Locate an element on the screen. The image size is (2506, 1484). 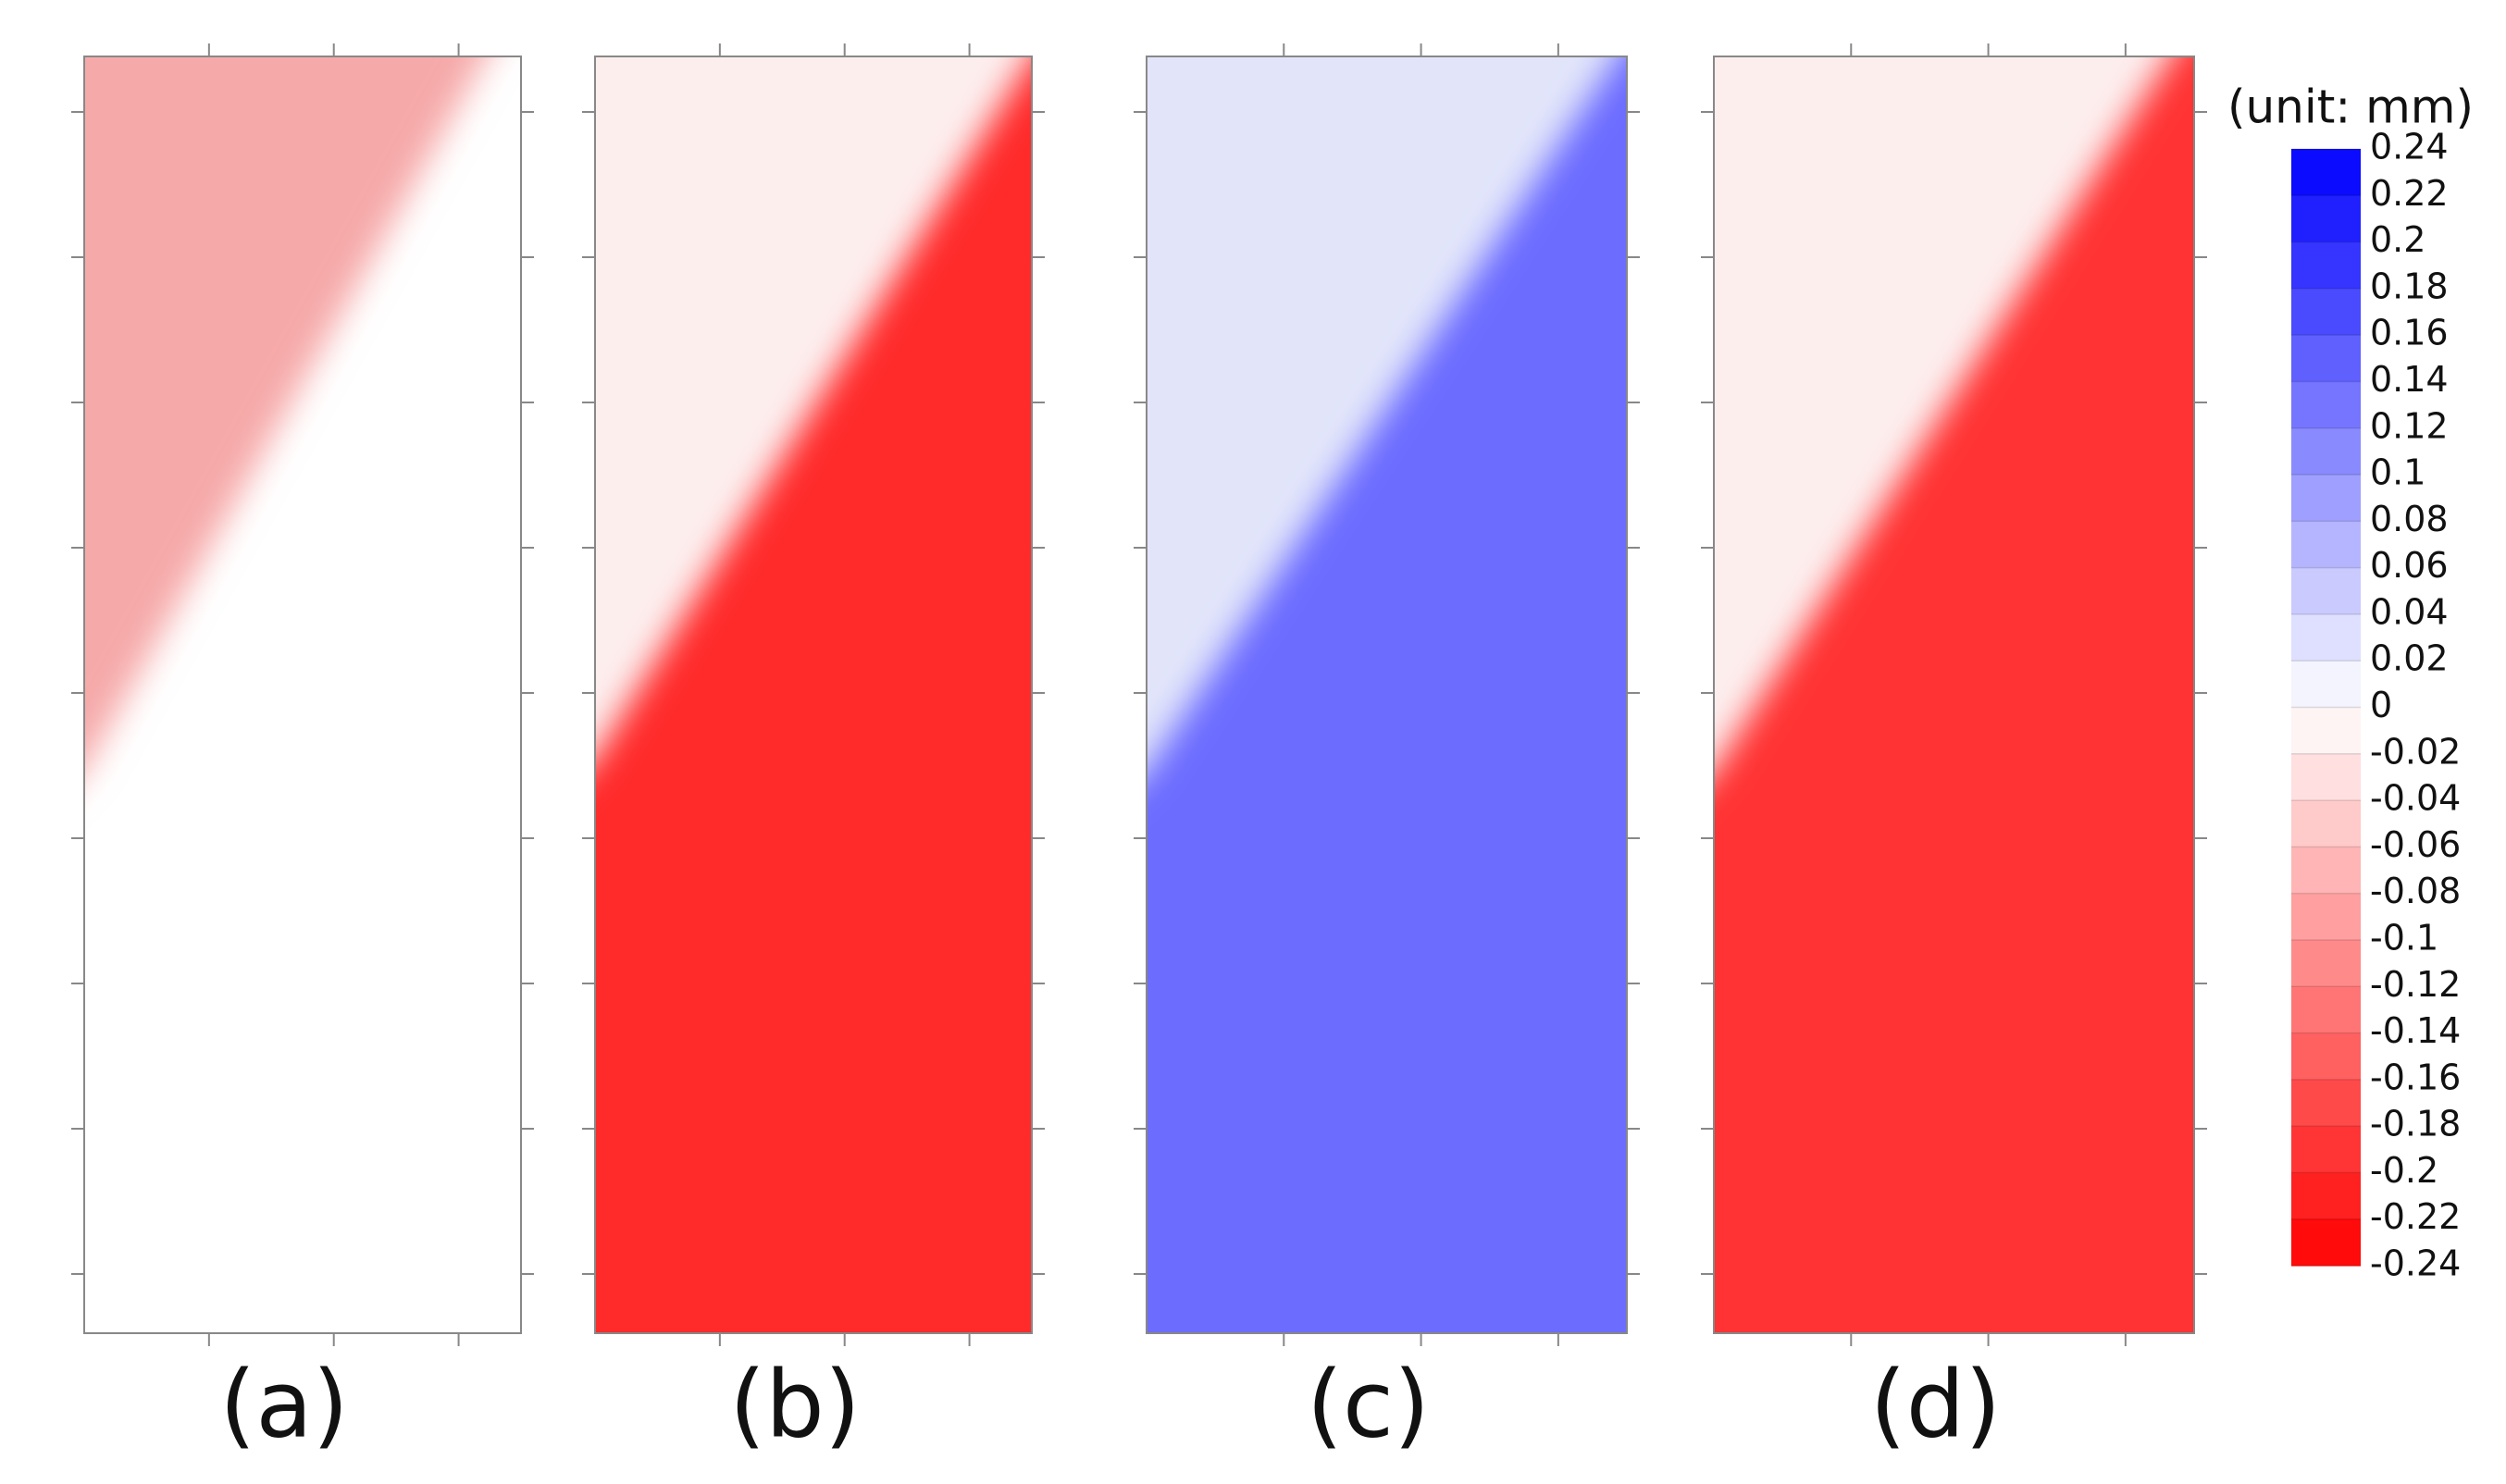
colorbar-tick-label: -0.18 is located at coordinates (2415, 1124).